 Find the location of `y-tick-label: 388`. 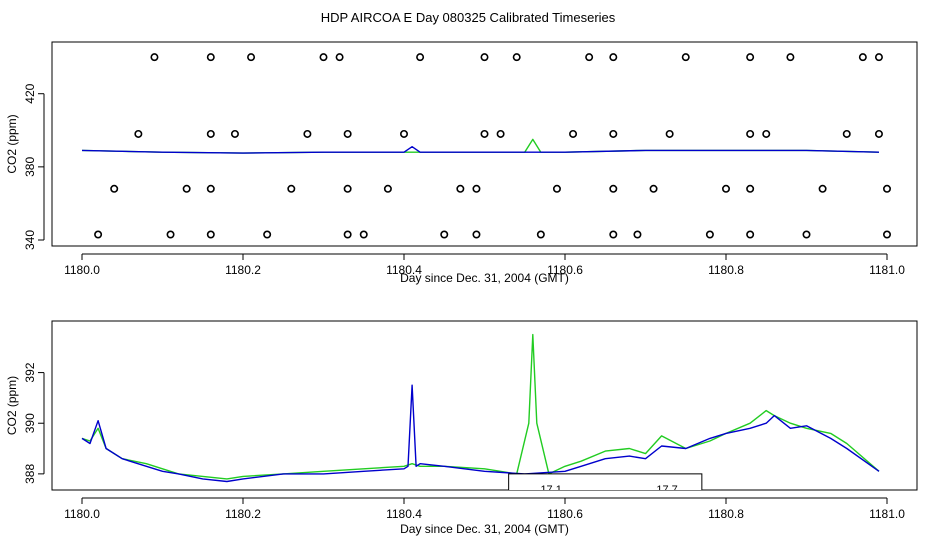

y-tick-label: 388 is located at coordinates (30, 474).